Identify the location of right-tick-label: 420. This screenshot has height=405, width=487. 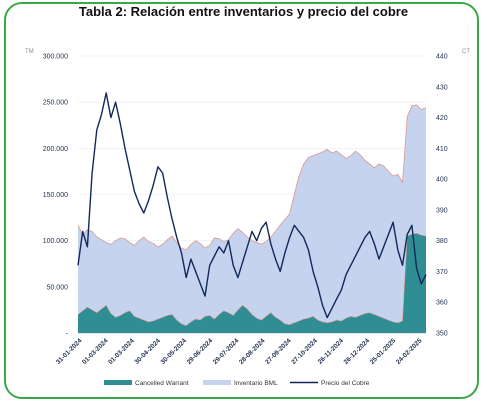
(442, 118).